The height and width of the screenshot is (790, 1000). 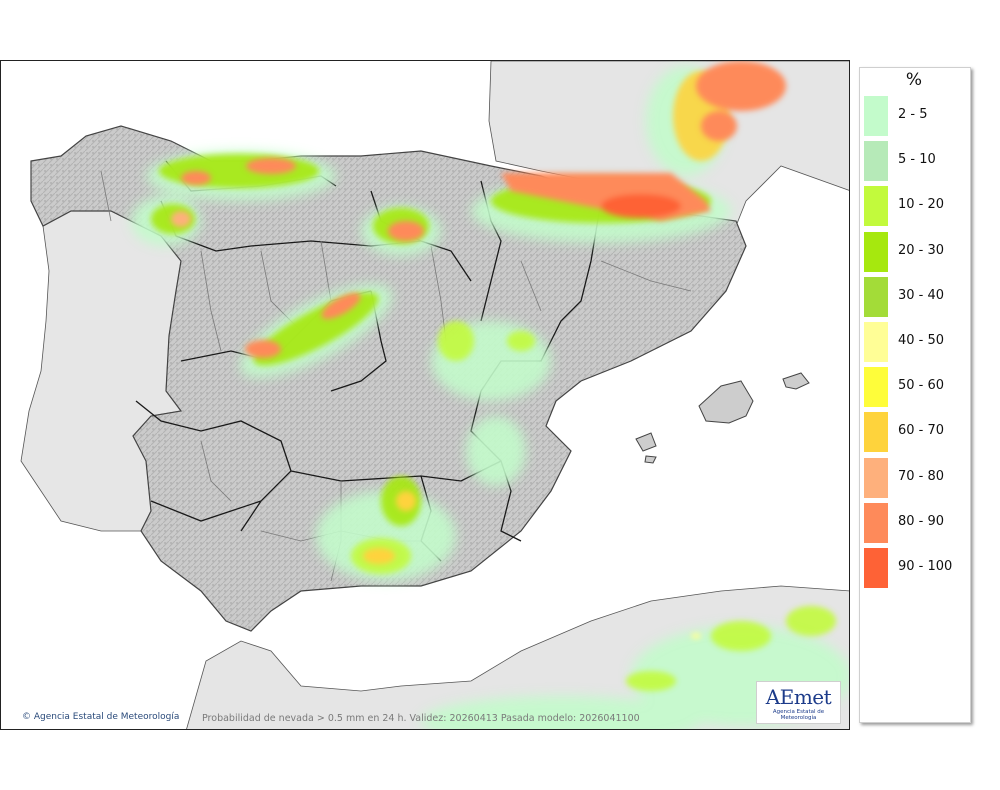 I want to click on legend-unit: %, so click(x=914, y=80).